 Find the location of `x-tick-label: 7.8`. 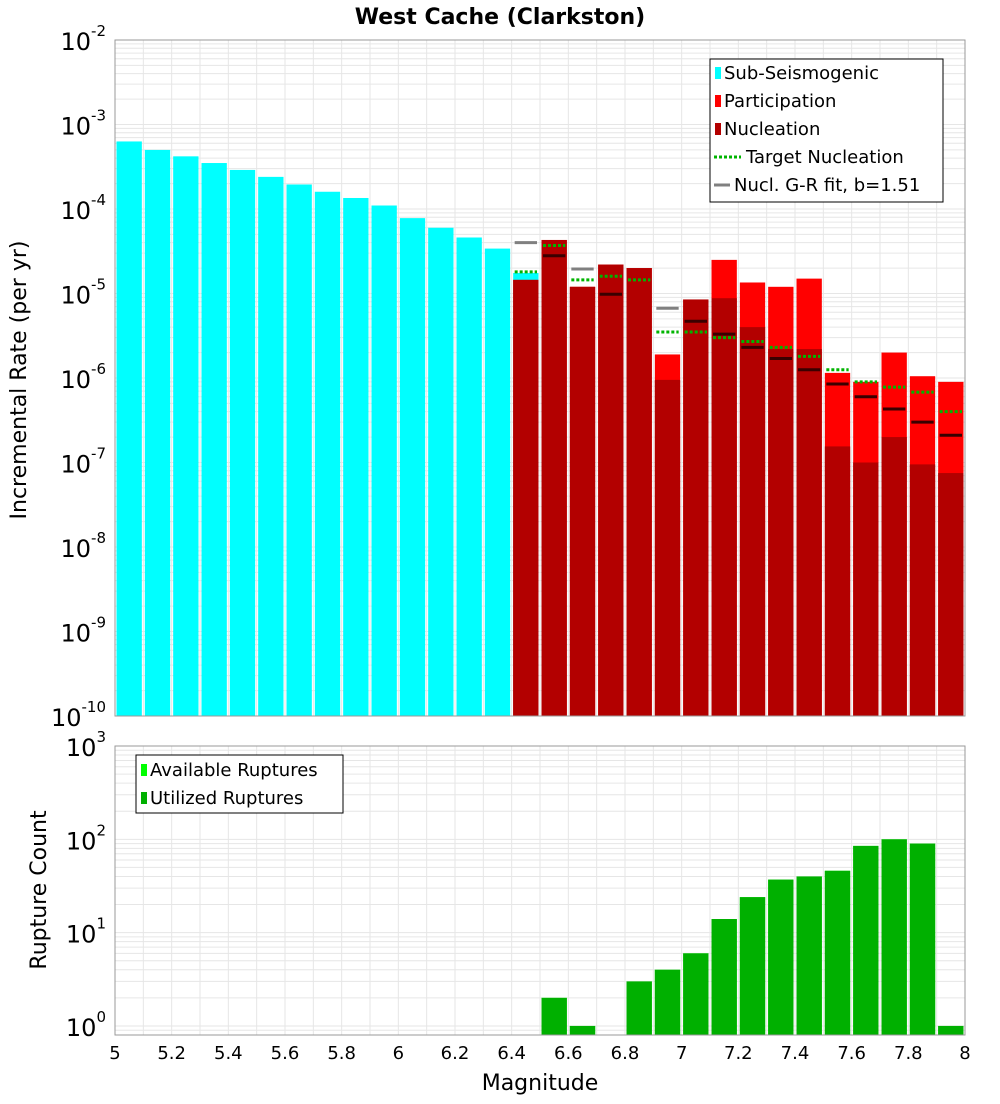

x-tick-label: 7.8 is located at coordinates (908, 1053).